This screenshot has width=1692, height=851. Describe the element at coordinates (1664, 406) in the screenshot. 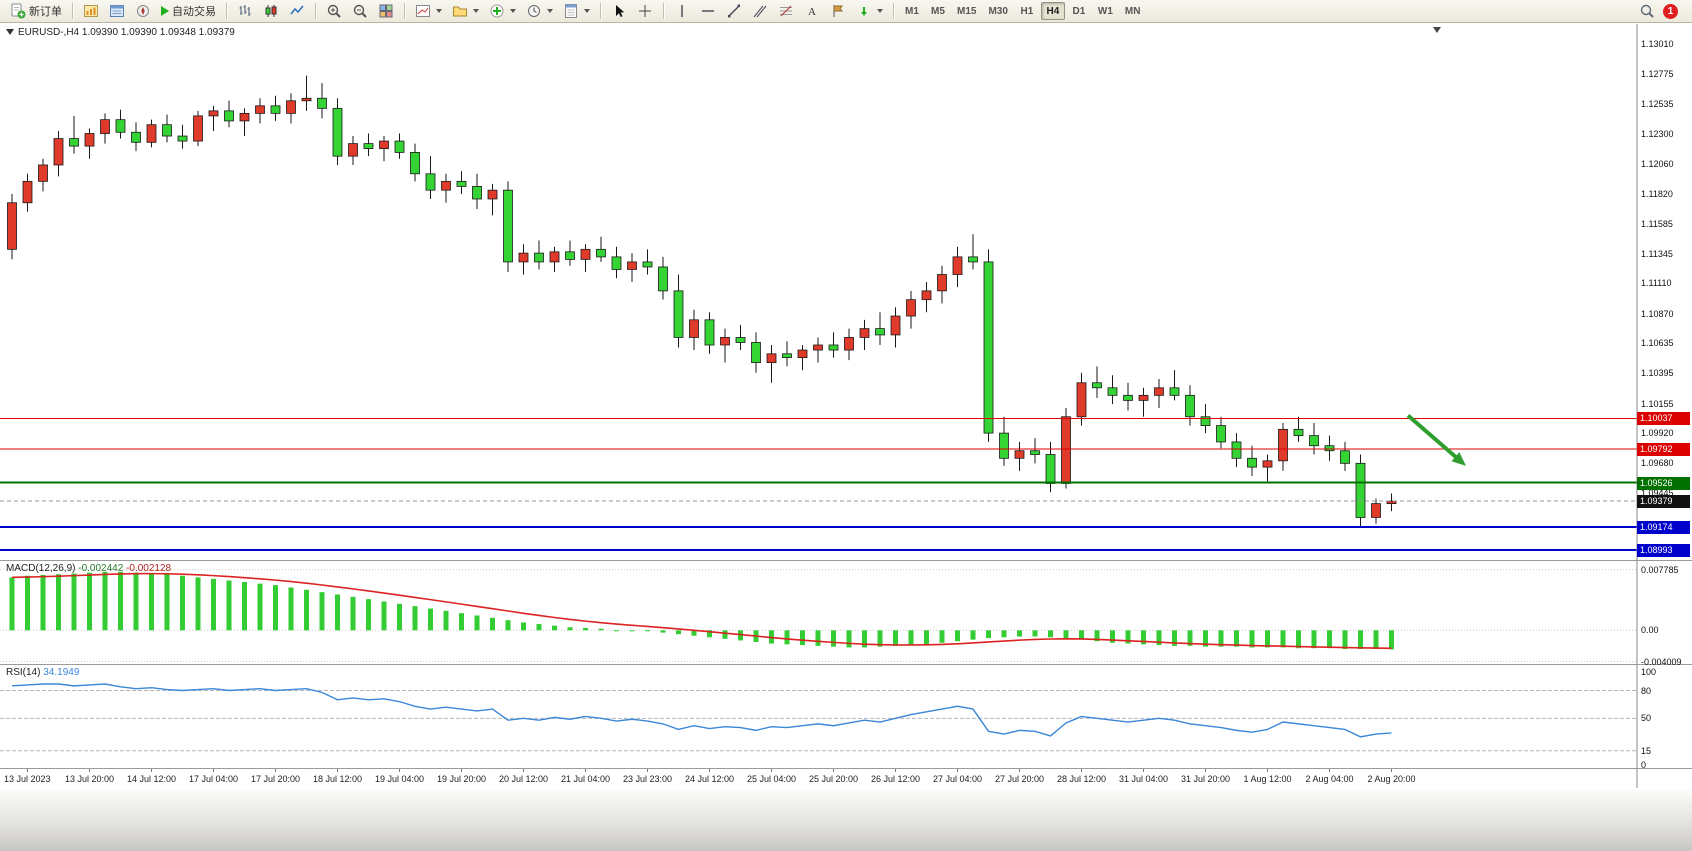

I see `price-scale` at that location.